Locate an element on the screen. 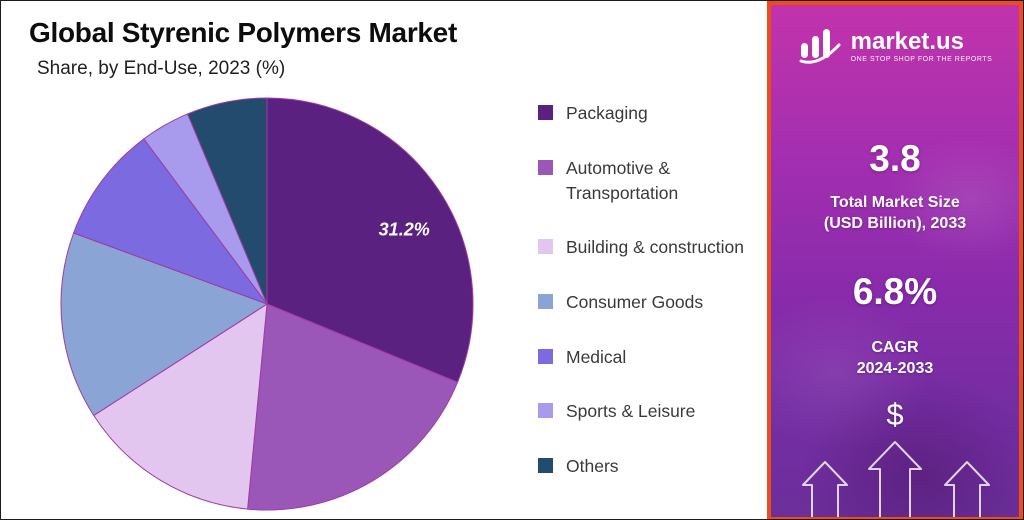 The height and width of the screenshot is (520, 1024). chart-title: Global Styrenic Polymers Market is located at coordinates (243, 32).